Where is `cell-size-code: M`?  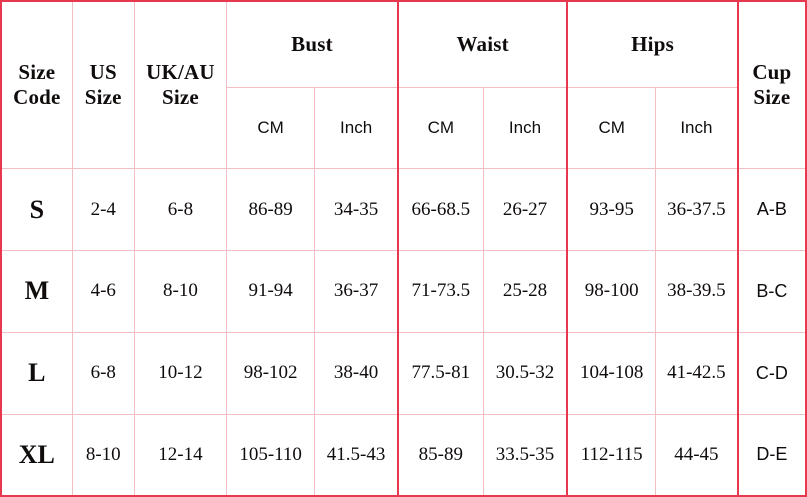 cell-size-code: M is located at coordinates (36, 291).